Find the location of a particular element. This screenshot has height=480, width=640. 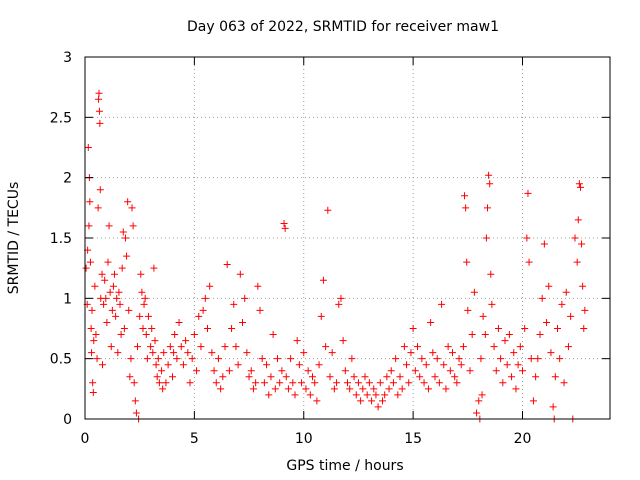

y-tick-label: 1.5 is located at coordinates (61, 239).